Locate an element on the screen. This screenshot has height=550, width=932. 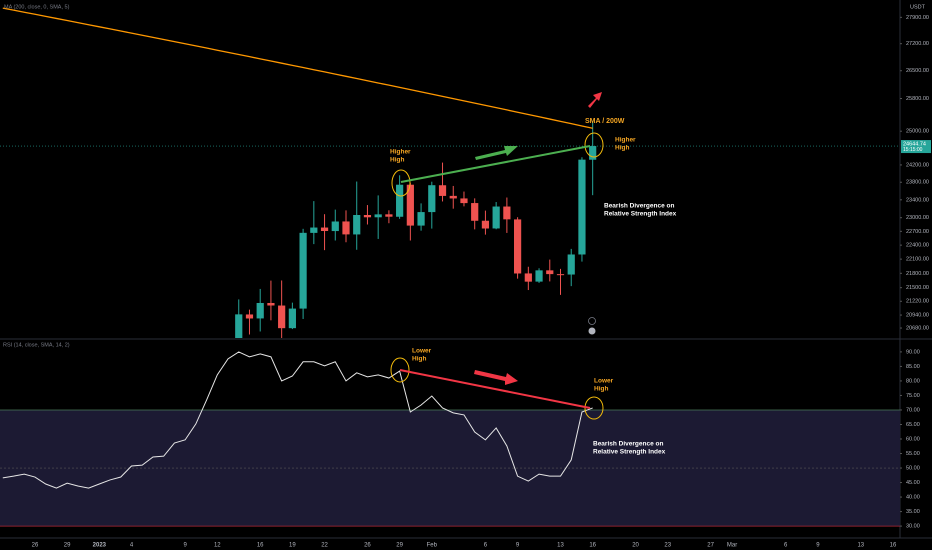
y-tick-label: 23400.00 is located at coordinates (917, 200).